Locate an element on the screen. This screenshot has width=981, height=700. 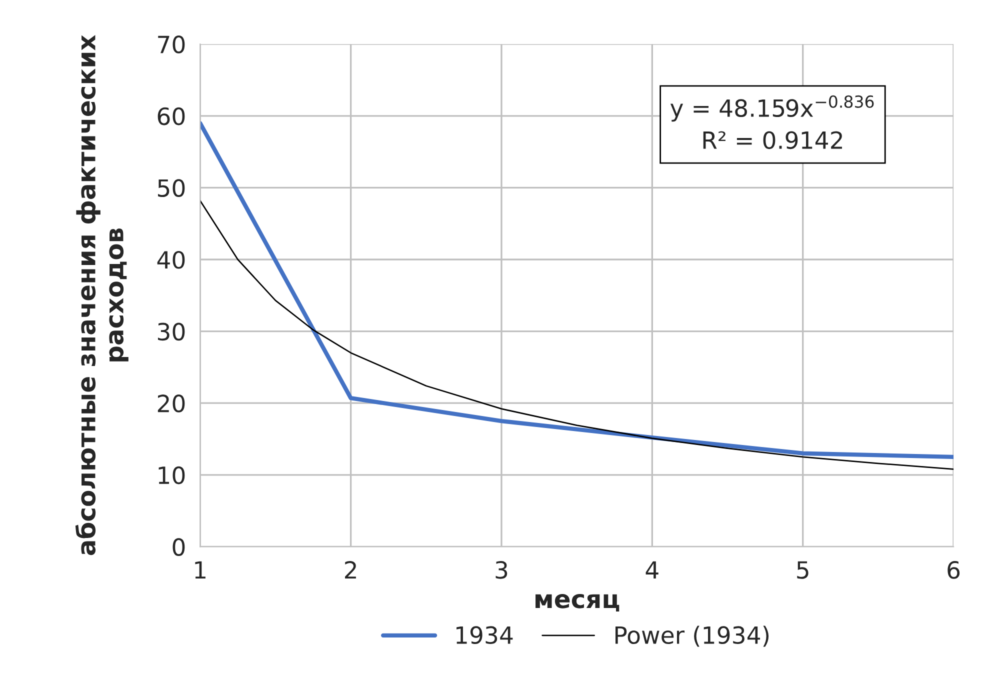
legend-label: Power (1934) is located at coordinates (692, 636).